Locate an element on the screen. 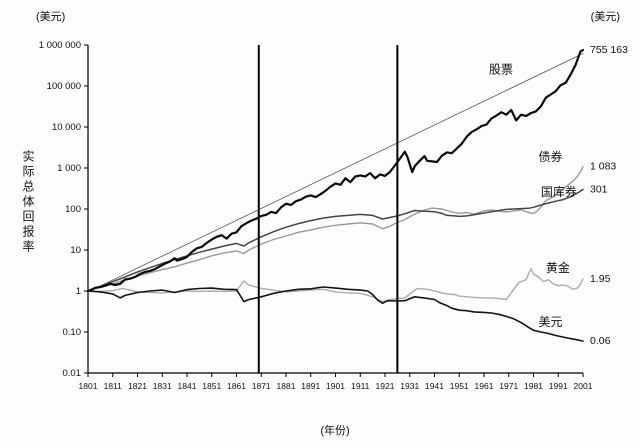 The width and height of the screenshot is (640, 447). series-label-dollar: 美元 is located at coordinates (550, 322).